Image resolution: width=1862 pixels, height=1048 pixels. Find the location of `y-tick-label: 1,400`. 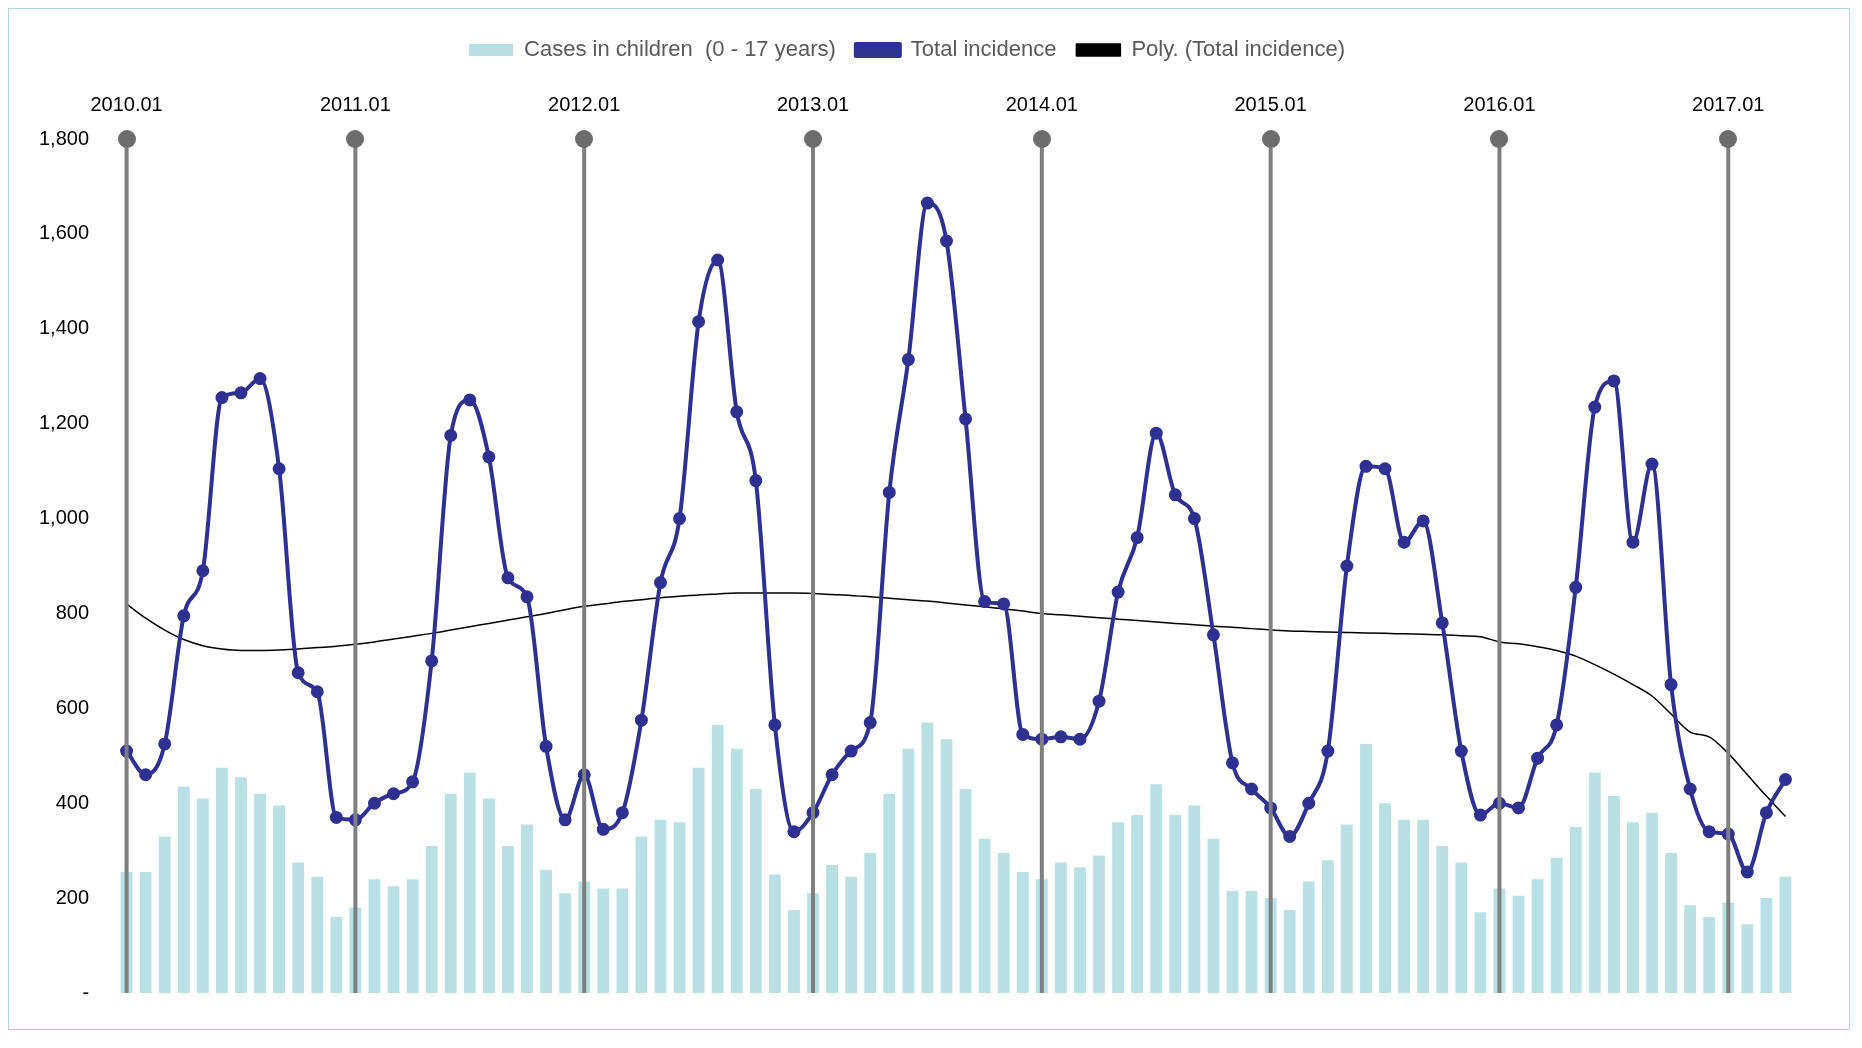

y-tick-label: 1,400 is located at coordinates (64, 327).